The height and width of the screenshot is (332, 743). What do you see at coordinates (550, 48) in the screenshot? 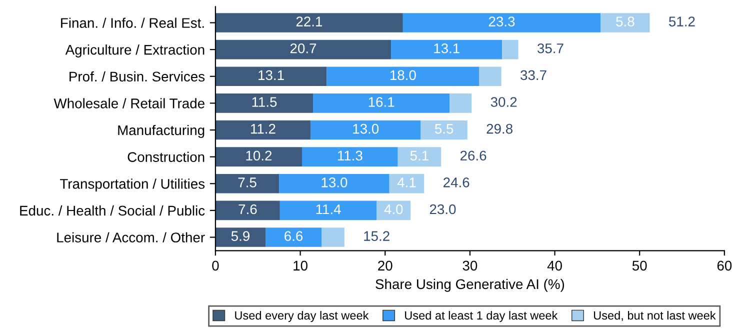
I see `total-label: 35.7` at bounding box center [550, 48].